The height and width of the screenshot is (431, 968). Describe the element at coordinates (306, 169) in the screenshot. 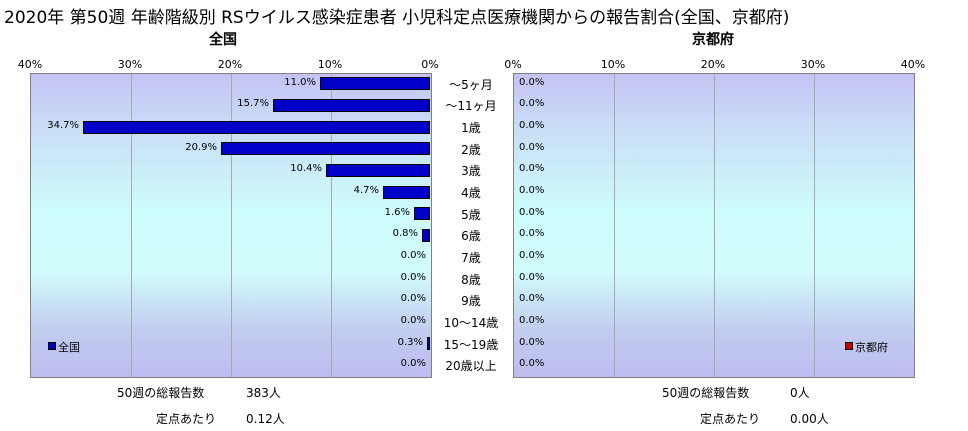

I see `data-label: 10.4%` at that location.